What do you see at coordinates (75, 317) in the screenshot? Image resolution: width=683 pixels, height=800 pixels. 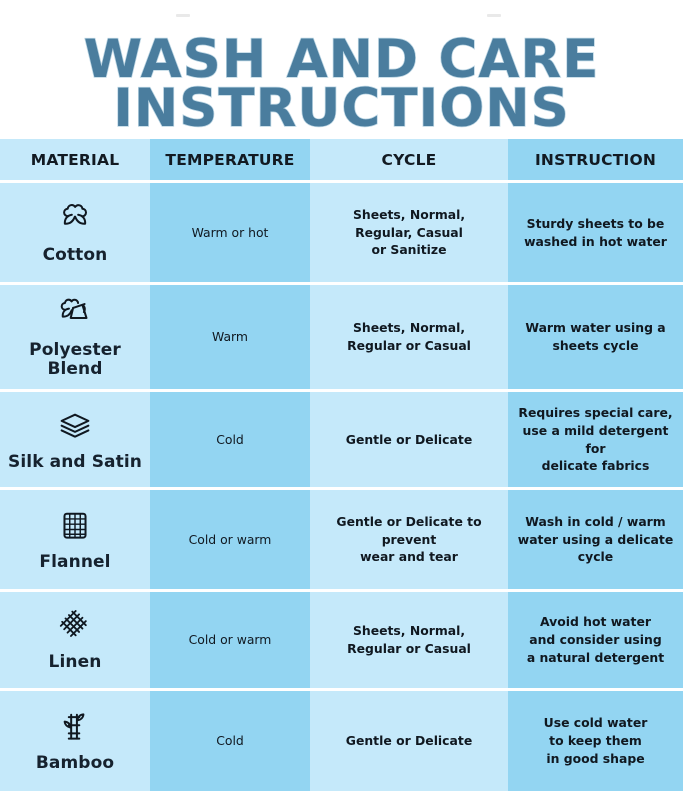 I see `polyester-blend-icon` at bounding box center [75, 317].